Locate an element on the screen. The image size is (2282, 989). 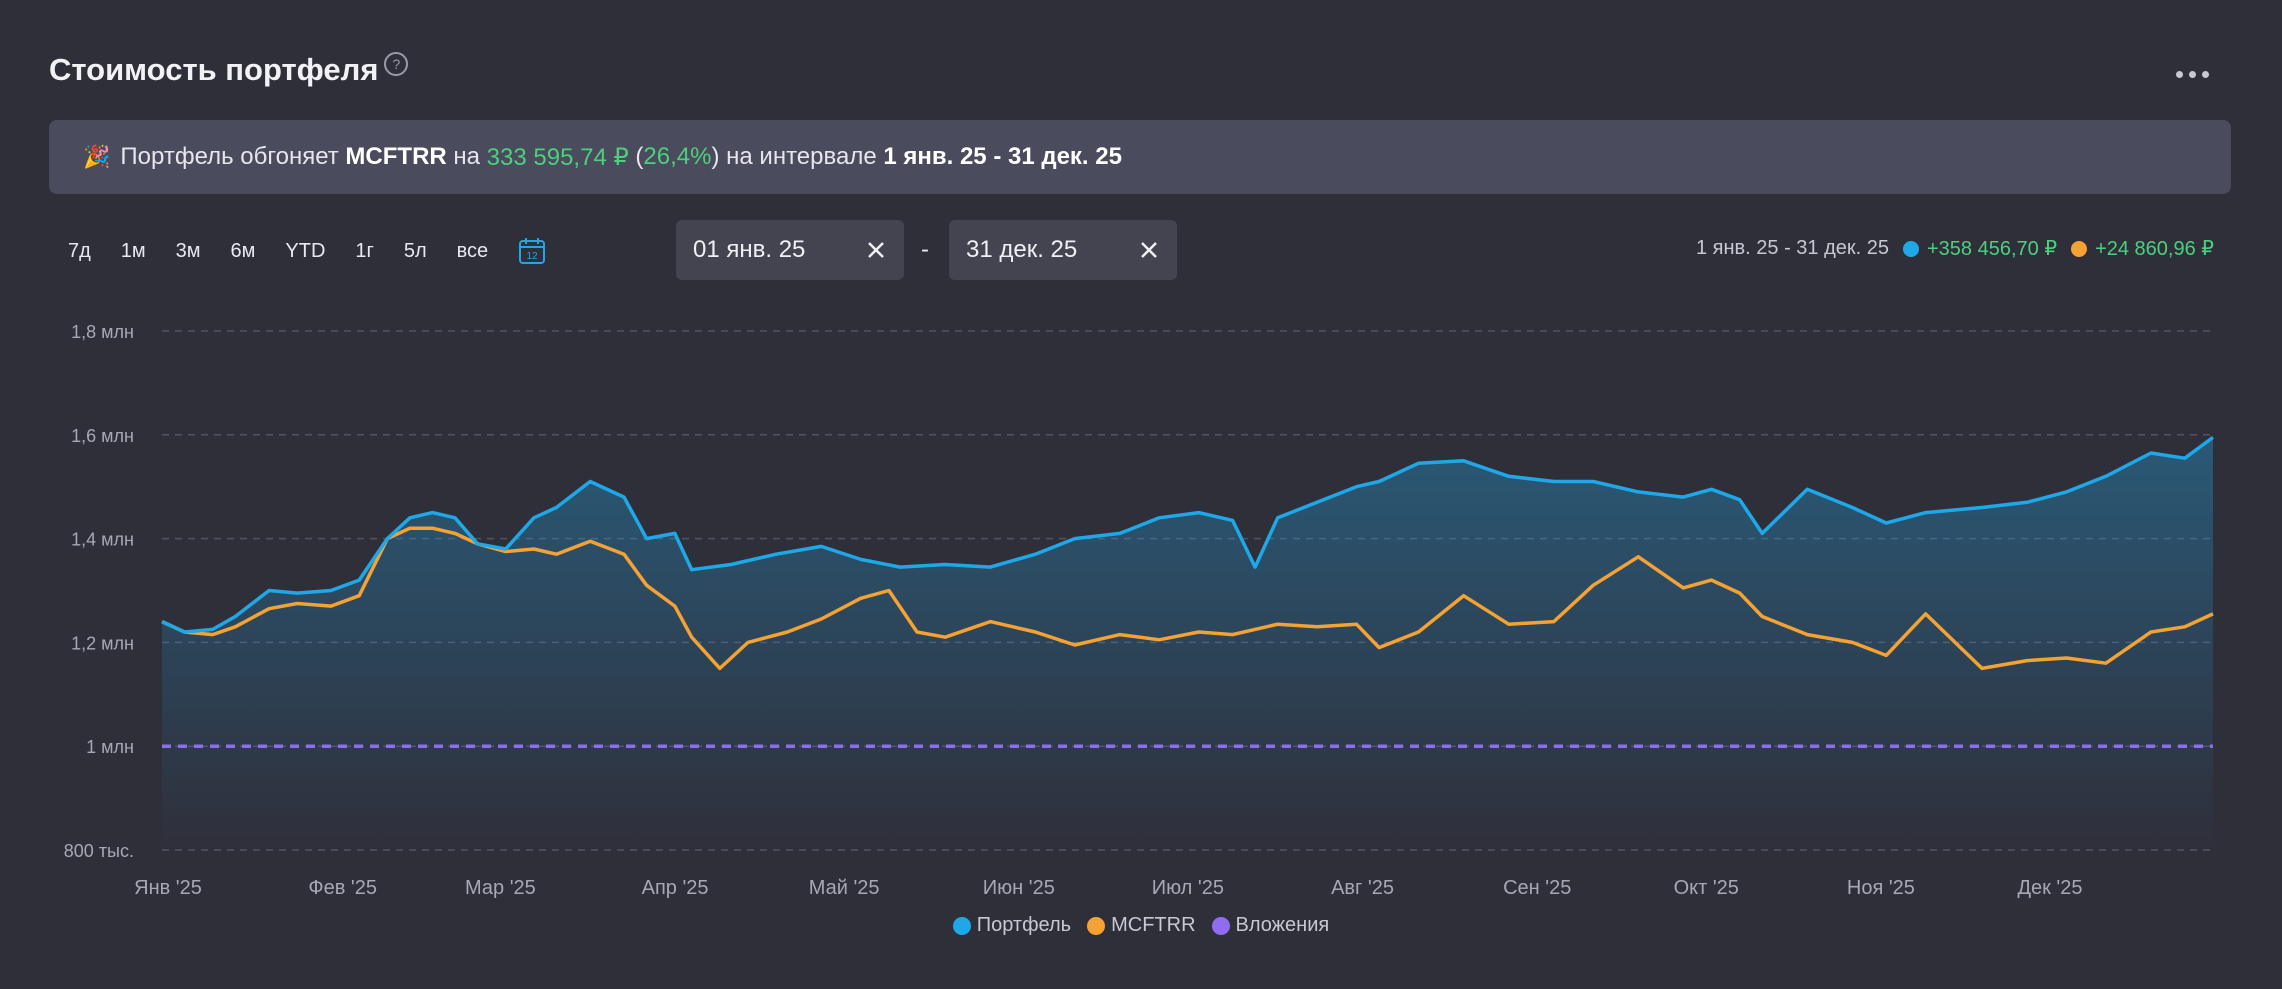
banner-benchmark: MCFTRR is located at coordinates (396, 156).